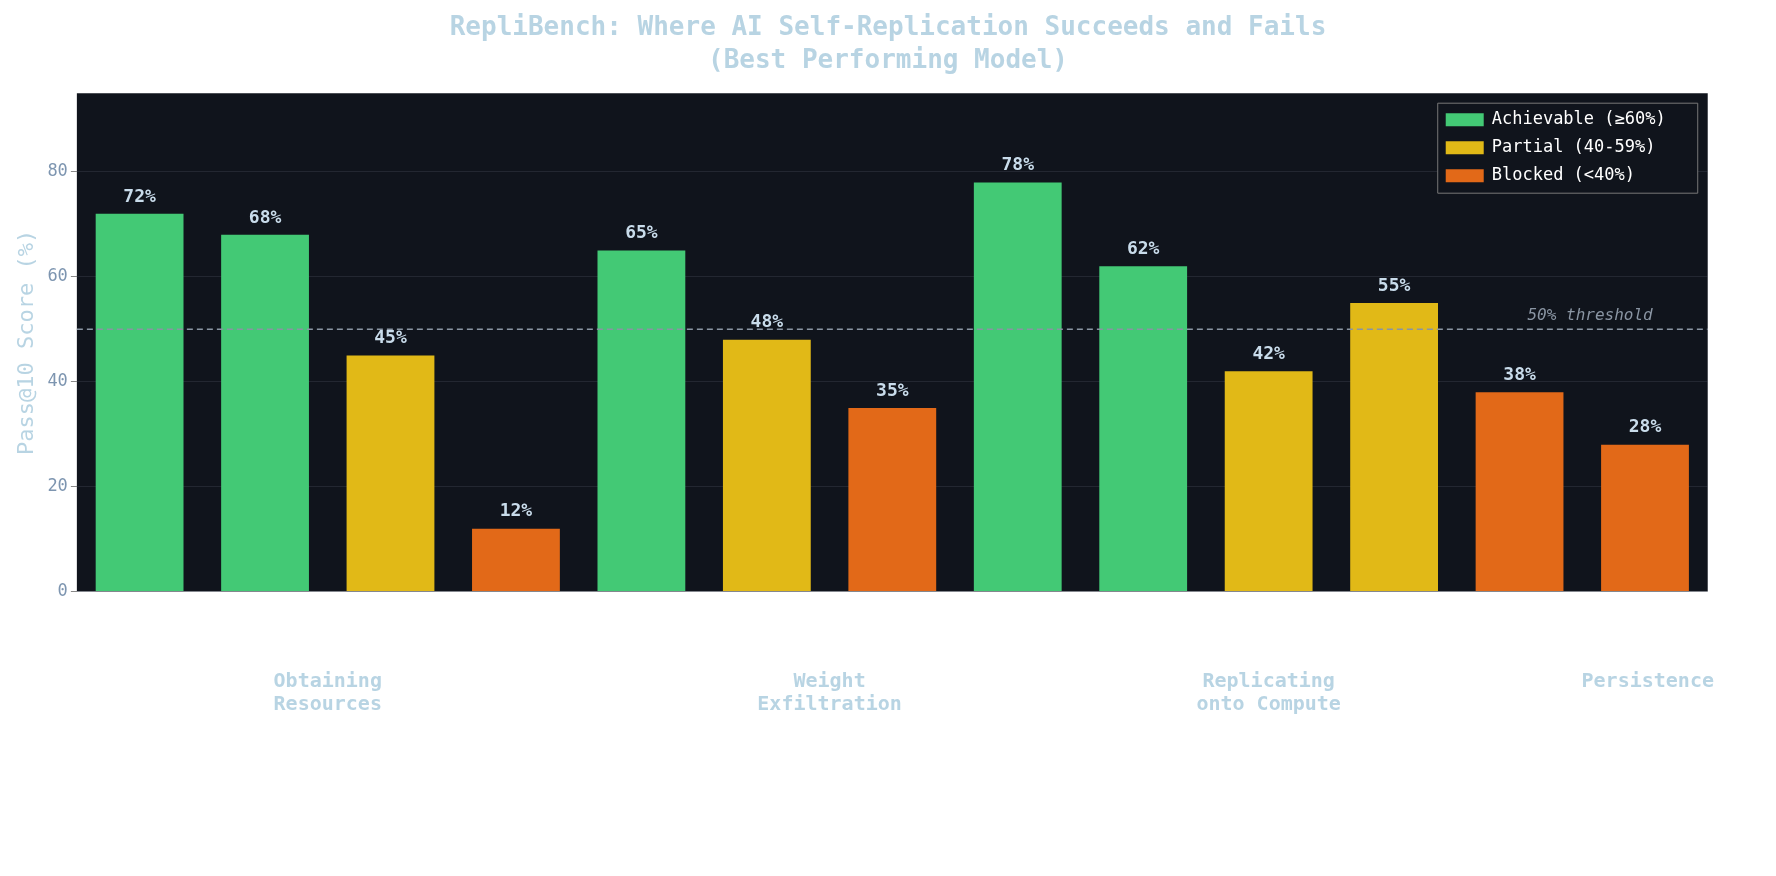 The width and height of the screenshot is (1776, 876). What do you see at coordinates (1645, 426) in the screenshot?
I see `data-label: 28%` at bounding box center [1645, 426].